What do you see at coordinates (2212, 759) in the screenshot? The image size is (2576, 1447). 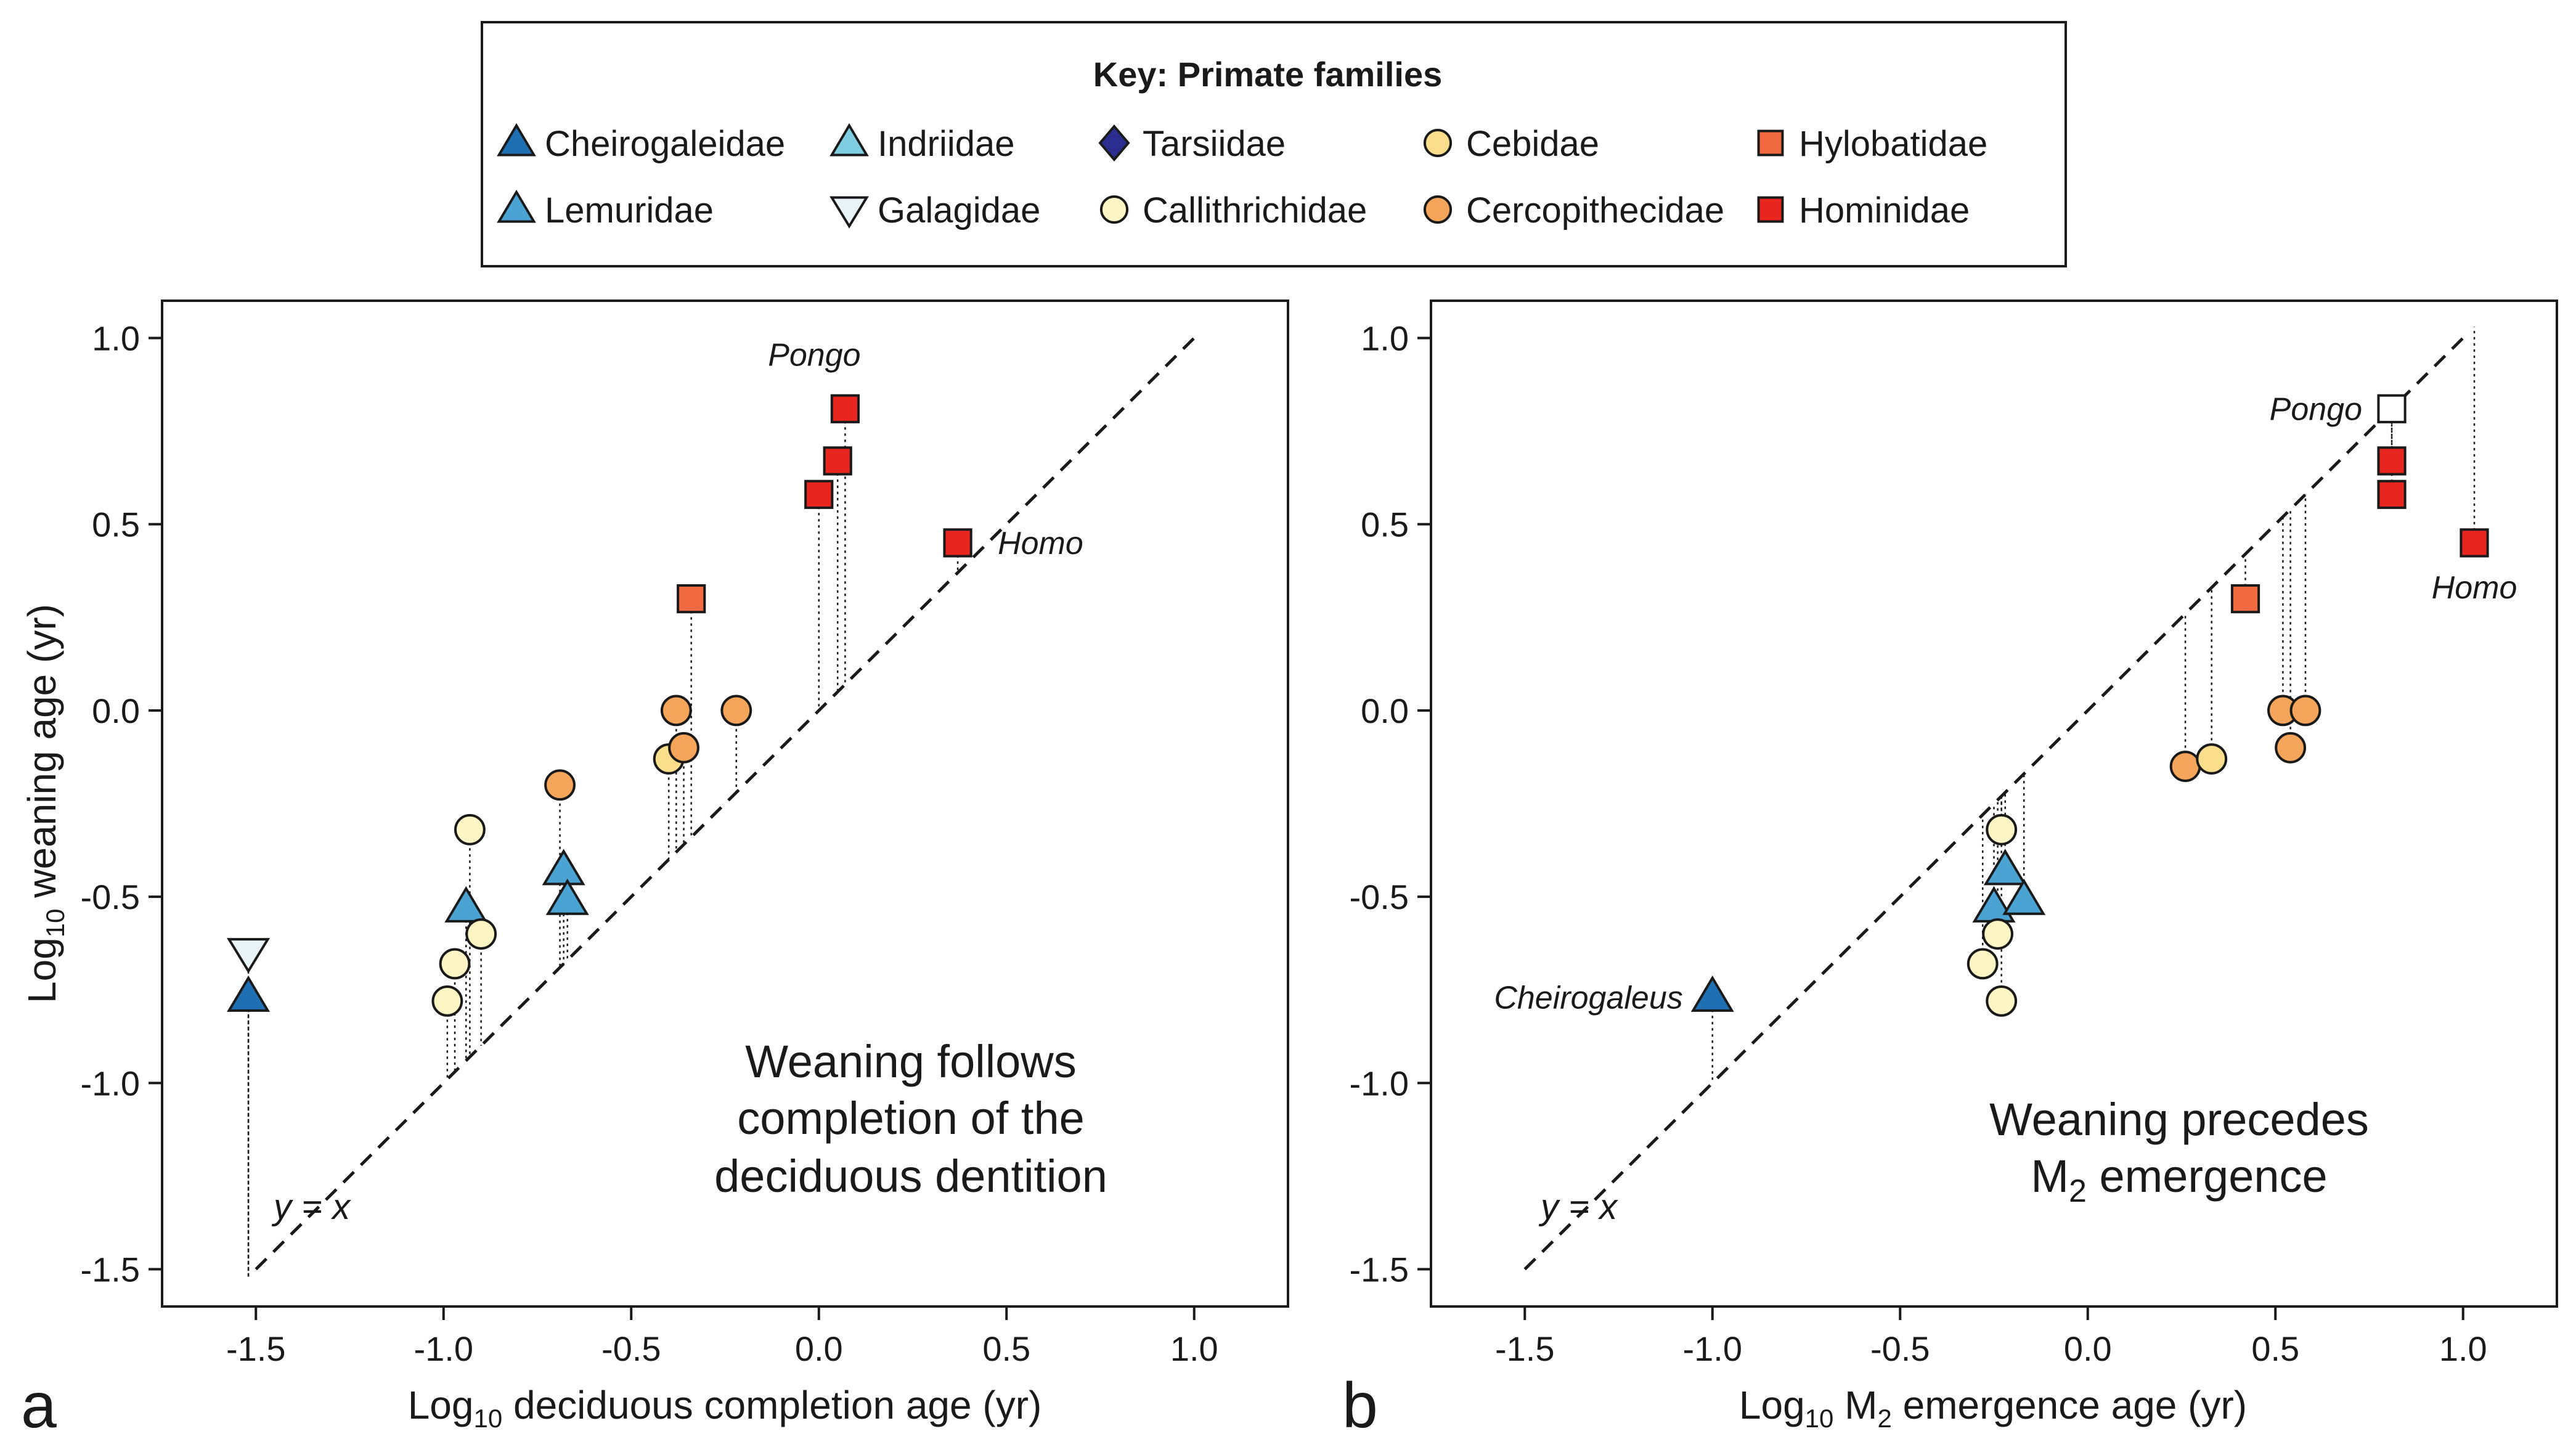 I see `panel-b-point-cebidae` at bounding box center [2212, 759].